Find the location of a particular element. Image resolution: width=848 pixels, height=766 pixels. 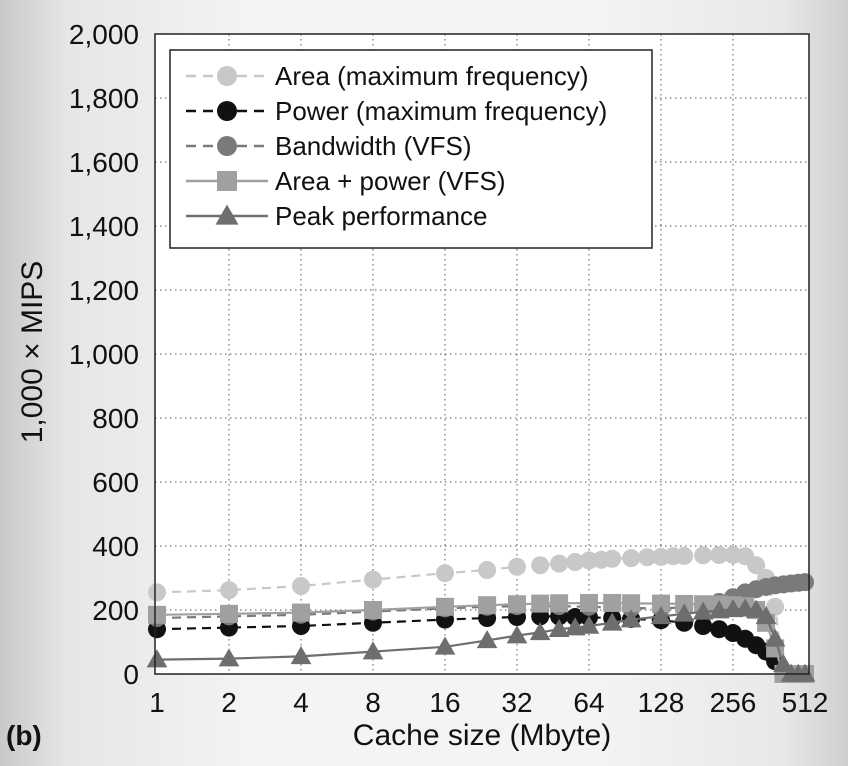

series-layer is located at coordinates (481, 614).